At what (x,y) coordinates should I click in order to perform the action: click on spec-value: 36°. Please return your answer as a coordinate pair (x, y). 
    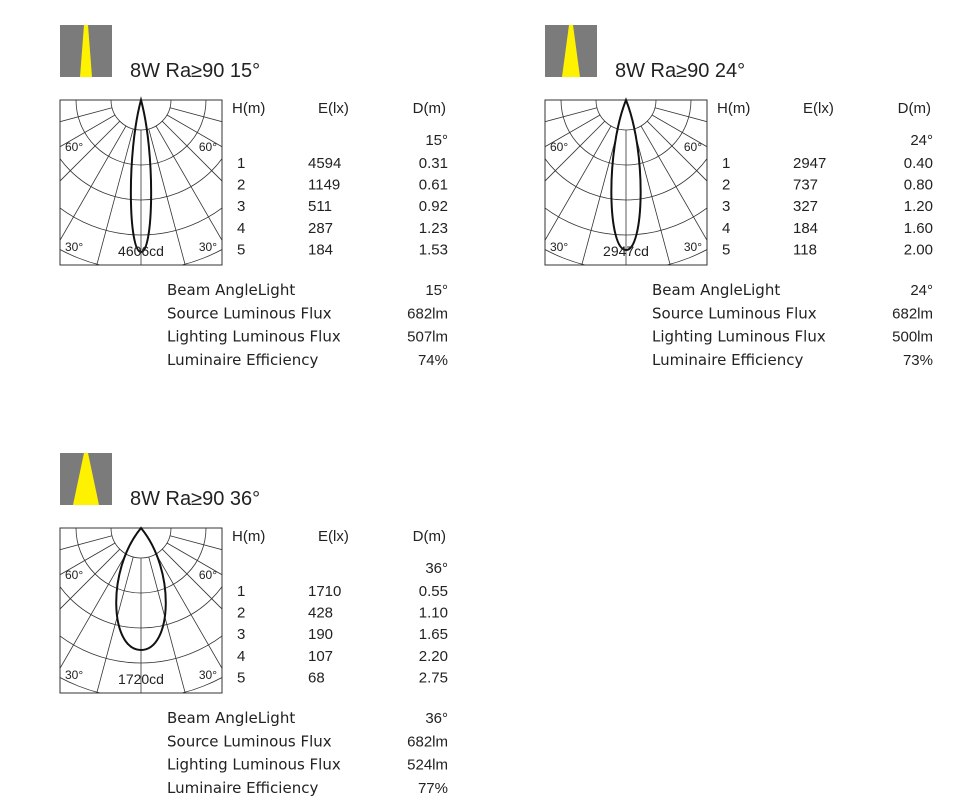
    Looking at the image, I should click on (436, 718).